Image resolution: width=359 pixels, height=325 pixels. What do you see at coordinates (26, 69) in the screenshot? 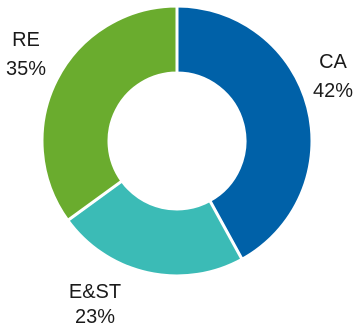
I see `slice-value-label-re: 35%` at bounding box center [26, 69].